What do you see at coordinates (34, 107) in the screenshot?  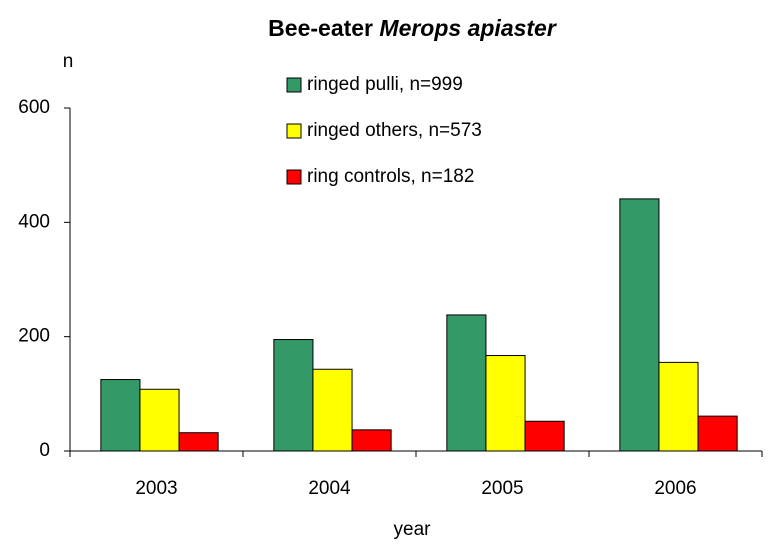 I see `y-tick-label: 600` at bounding box center [34, 107].